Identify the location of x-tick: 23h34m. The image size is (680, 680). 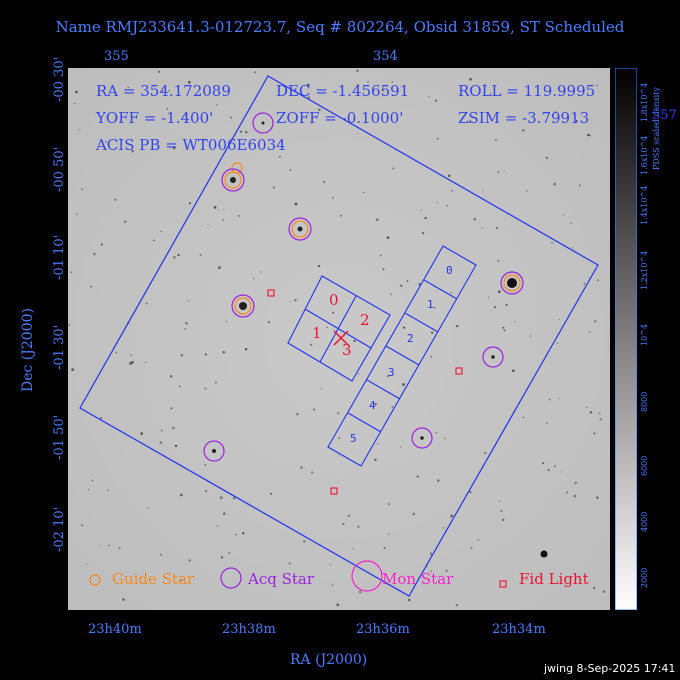
(519, 629).